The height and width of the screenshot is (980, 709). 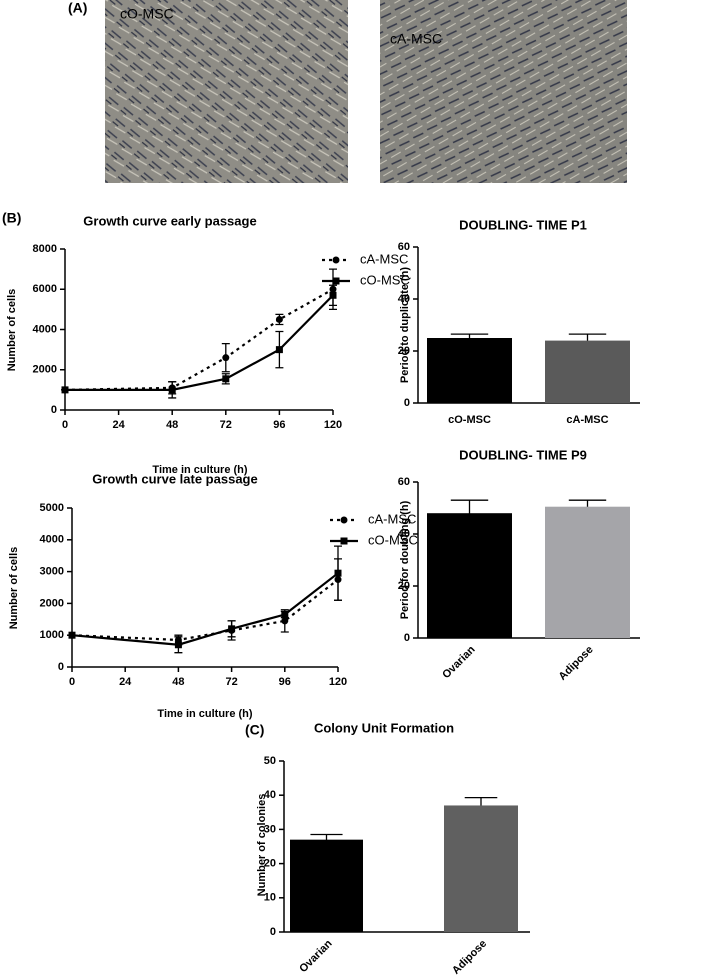 What do you see at coordinates (169, 220) in the screenshot?
I see `chart-title: Growth curve early passage` at bounding box center [169, 220].